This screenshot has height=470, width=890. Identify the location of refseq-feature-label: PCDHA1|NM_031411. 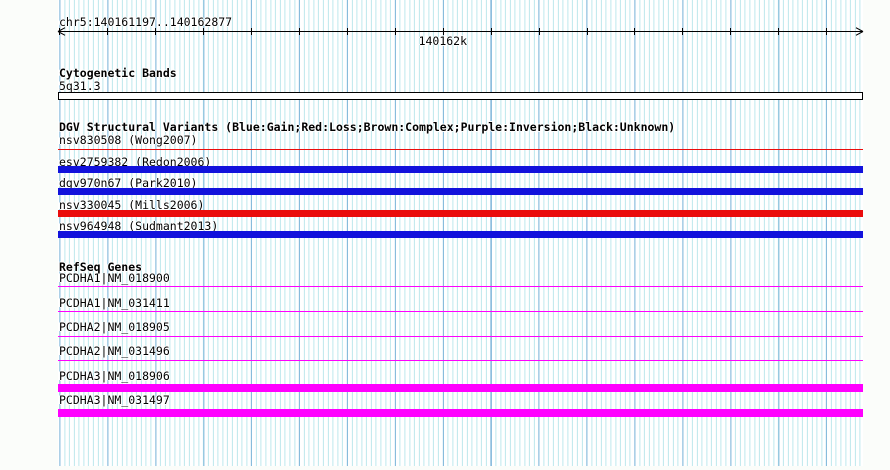
(114, 303).